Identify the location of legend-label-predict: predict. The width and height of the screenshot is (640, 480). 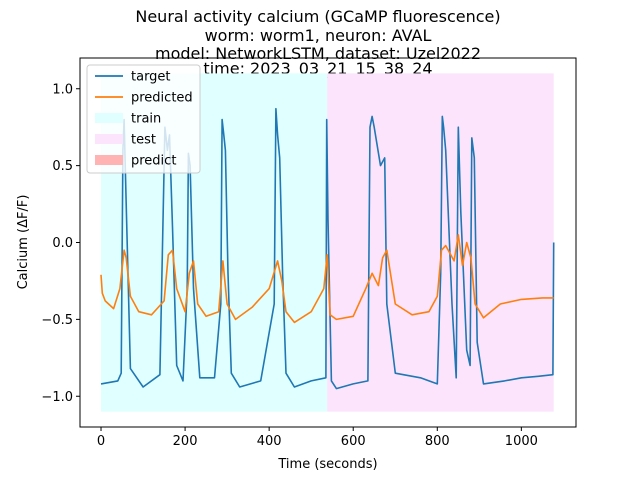
(153, 161).